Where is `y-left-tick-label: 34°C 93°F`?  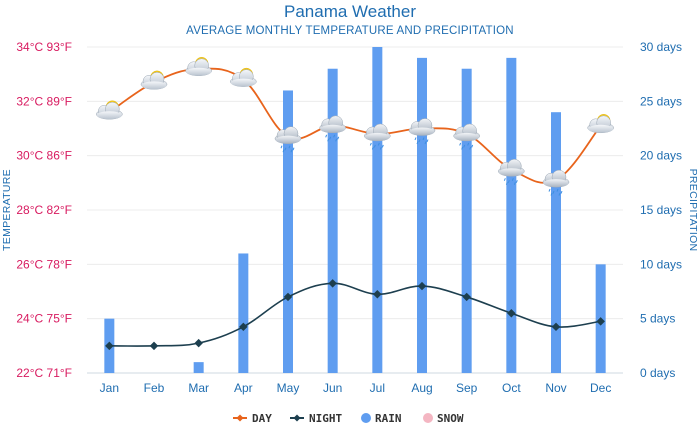 y-left-tick-label: 34°C 93°F is located at coordinates (44, 47).